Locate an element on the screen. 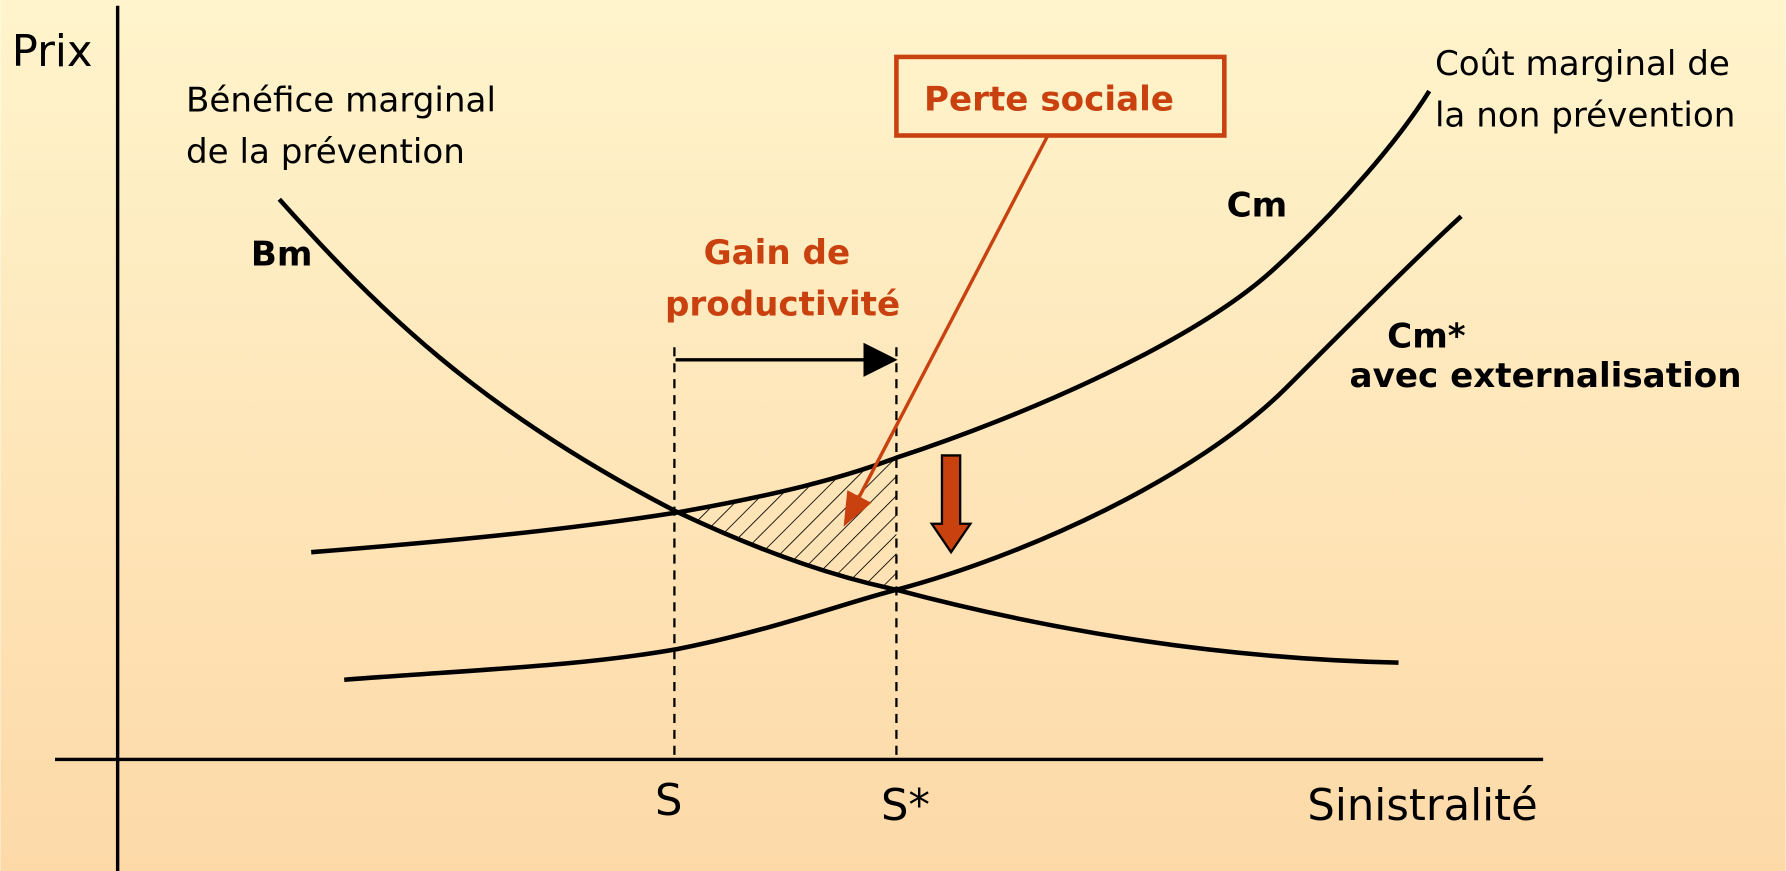 This screenshot has width=1786, height=871. loss-label: Perte sociale is located at coordinates (1049, 99).